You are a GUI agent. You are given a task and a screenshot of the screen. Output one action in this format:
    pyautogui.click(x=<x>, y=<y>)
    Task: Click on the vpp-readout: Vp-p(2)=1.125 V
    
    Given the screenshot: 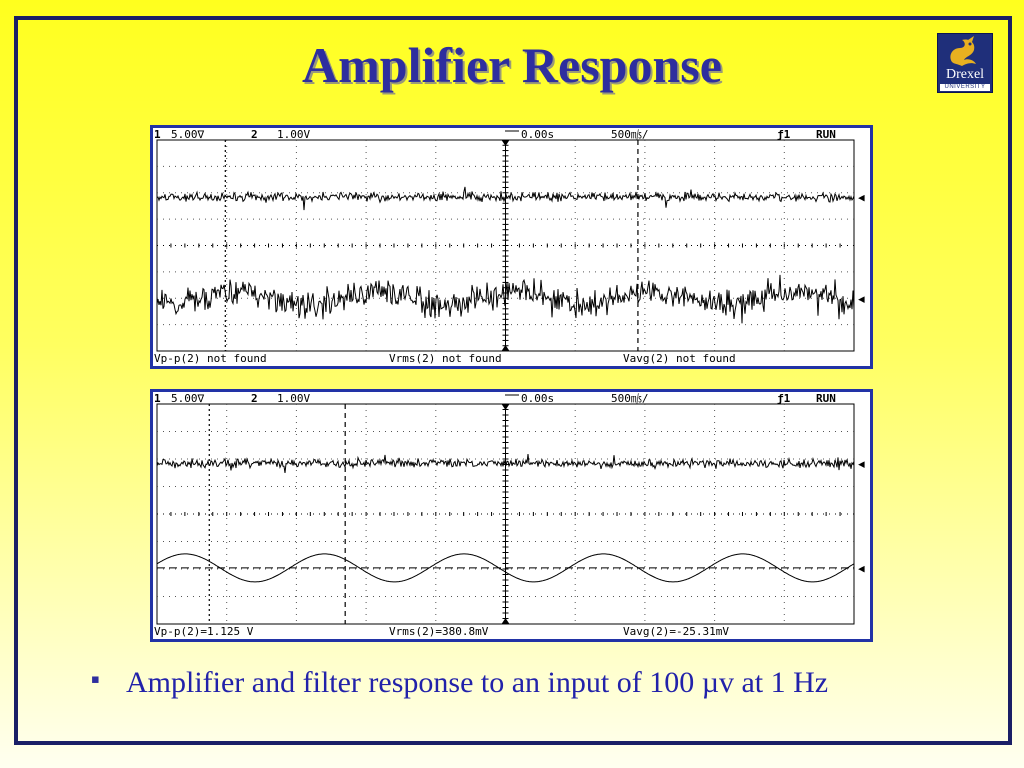 What is the action you would take?
    pyautogui.click(x=204, y=631)
    